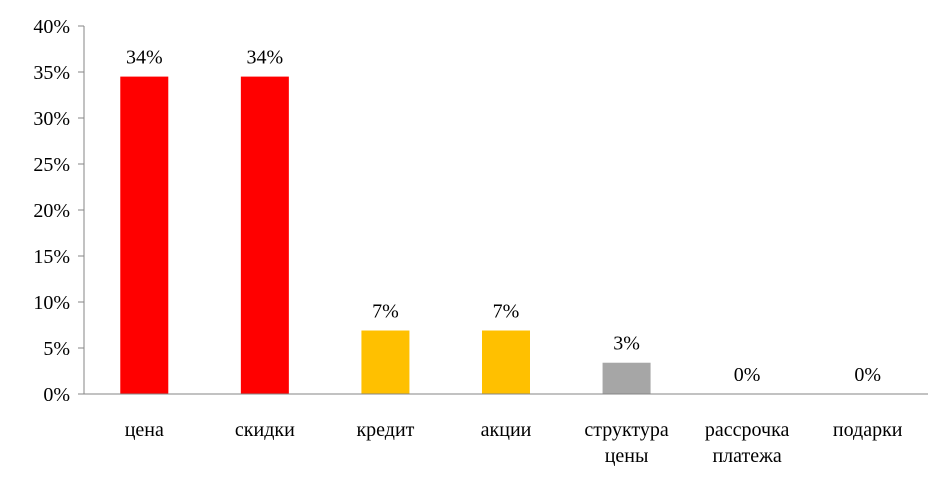 The width and height of the screenshot is (951, 489). I want to click on y-tick-label: 35%, so click(51, 73).